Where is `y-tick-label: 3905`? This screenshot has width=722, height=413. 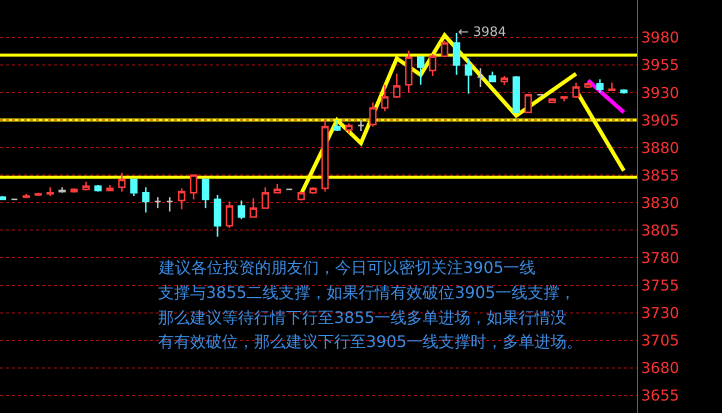 y-tick-label: 3905 is located at coordinates (660, 120).